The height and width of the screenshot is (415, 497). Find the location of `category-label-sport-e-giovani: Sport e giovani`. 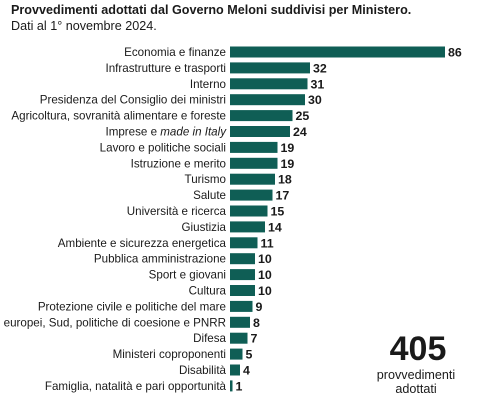

category-label-sport-e-giovani: Sport e giovani is located at coordinates (187, 275).